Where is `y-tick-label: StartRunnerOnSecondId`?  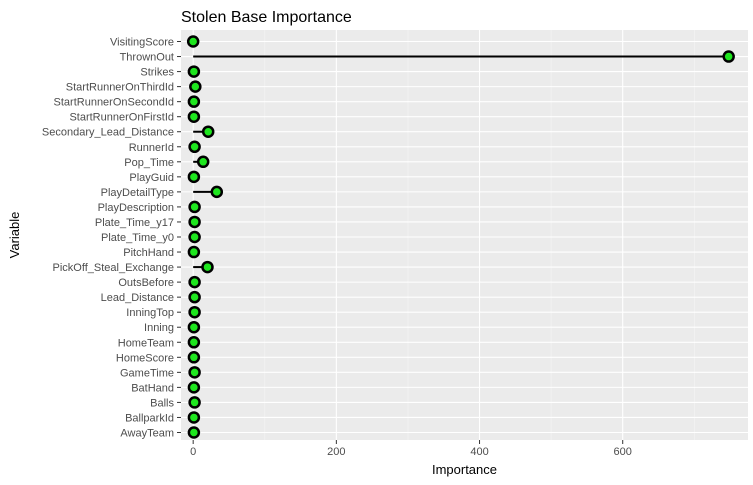
y-tick-label: StartRunnerOnSecondId is located at coordinates (114, 103).